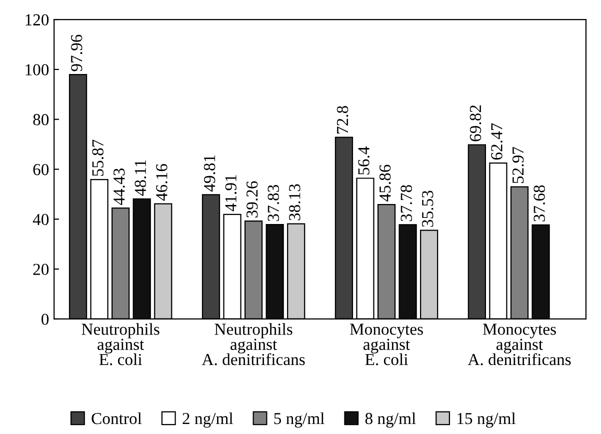 The height and width of the screenshot is (434, 601). I want to click on x-tick-label: Monocytes against A. denitrificans, so click(519, 345).